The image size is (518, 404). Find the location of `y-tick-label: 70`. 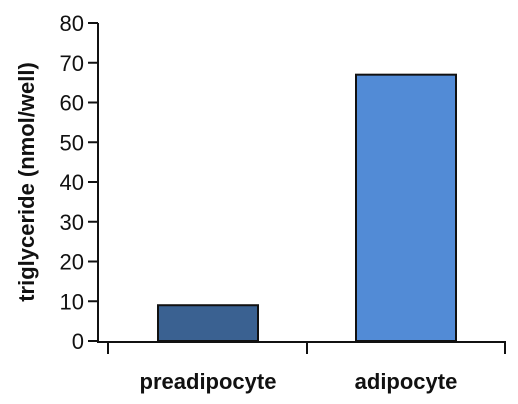

y-tick-label: 70 is located at coordinates (72, 63).